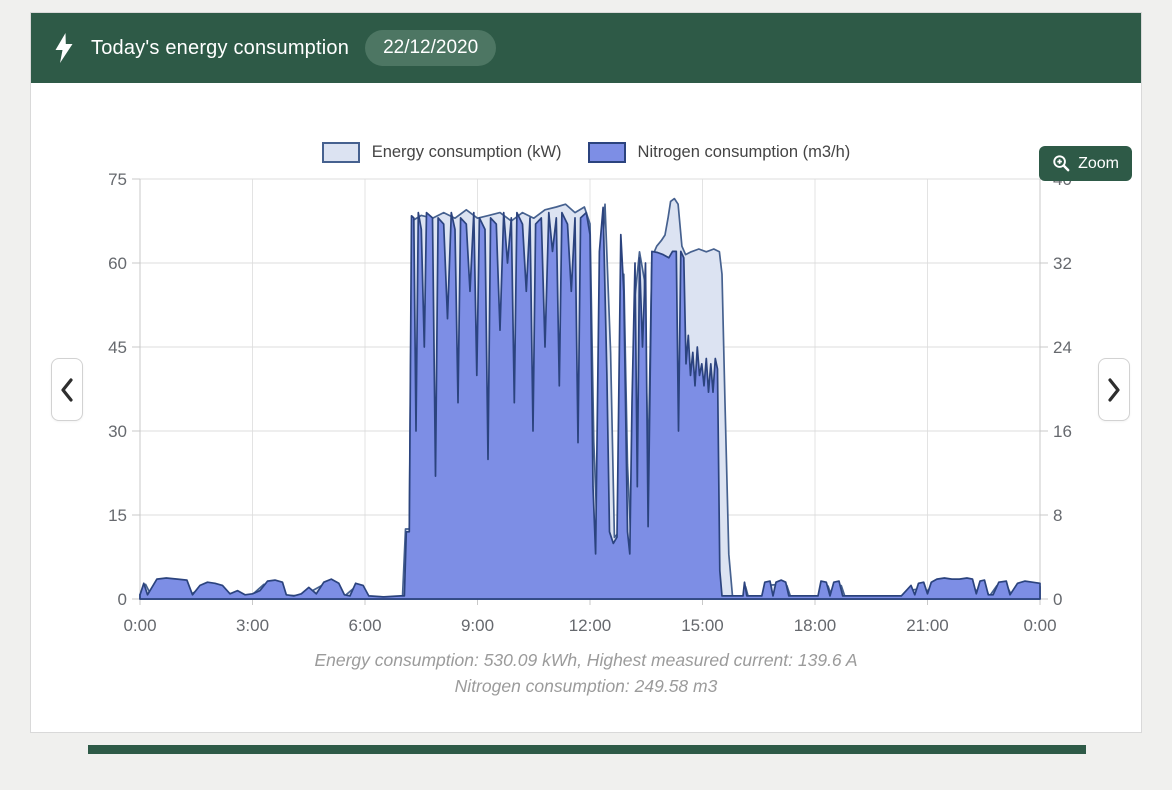  I want to click on energy-legend-label: Energy consumption (kW), so click(466, 151).